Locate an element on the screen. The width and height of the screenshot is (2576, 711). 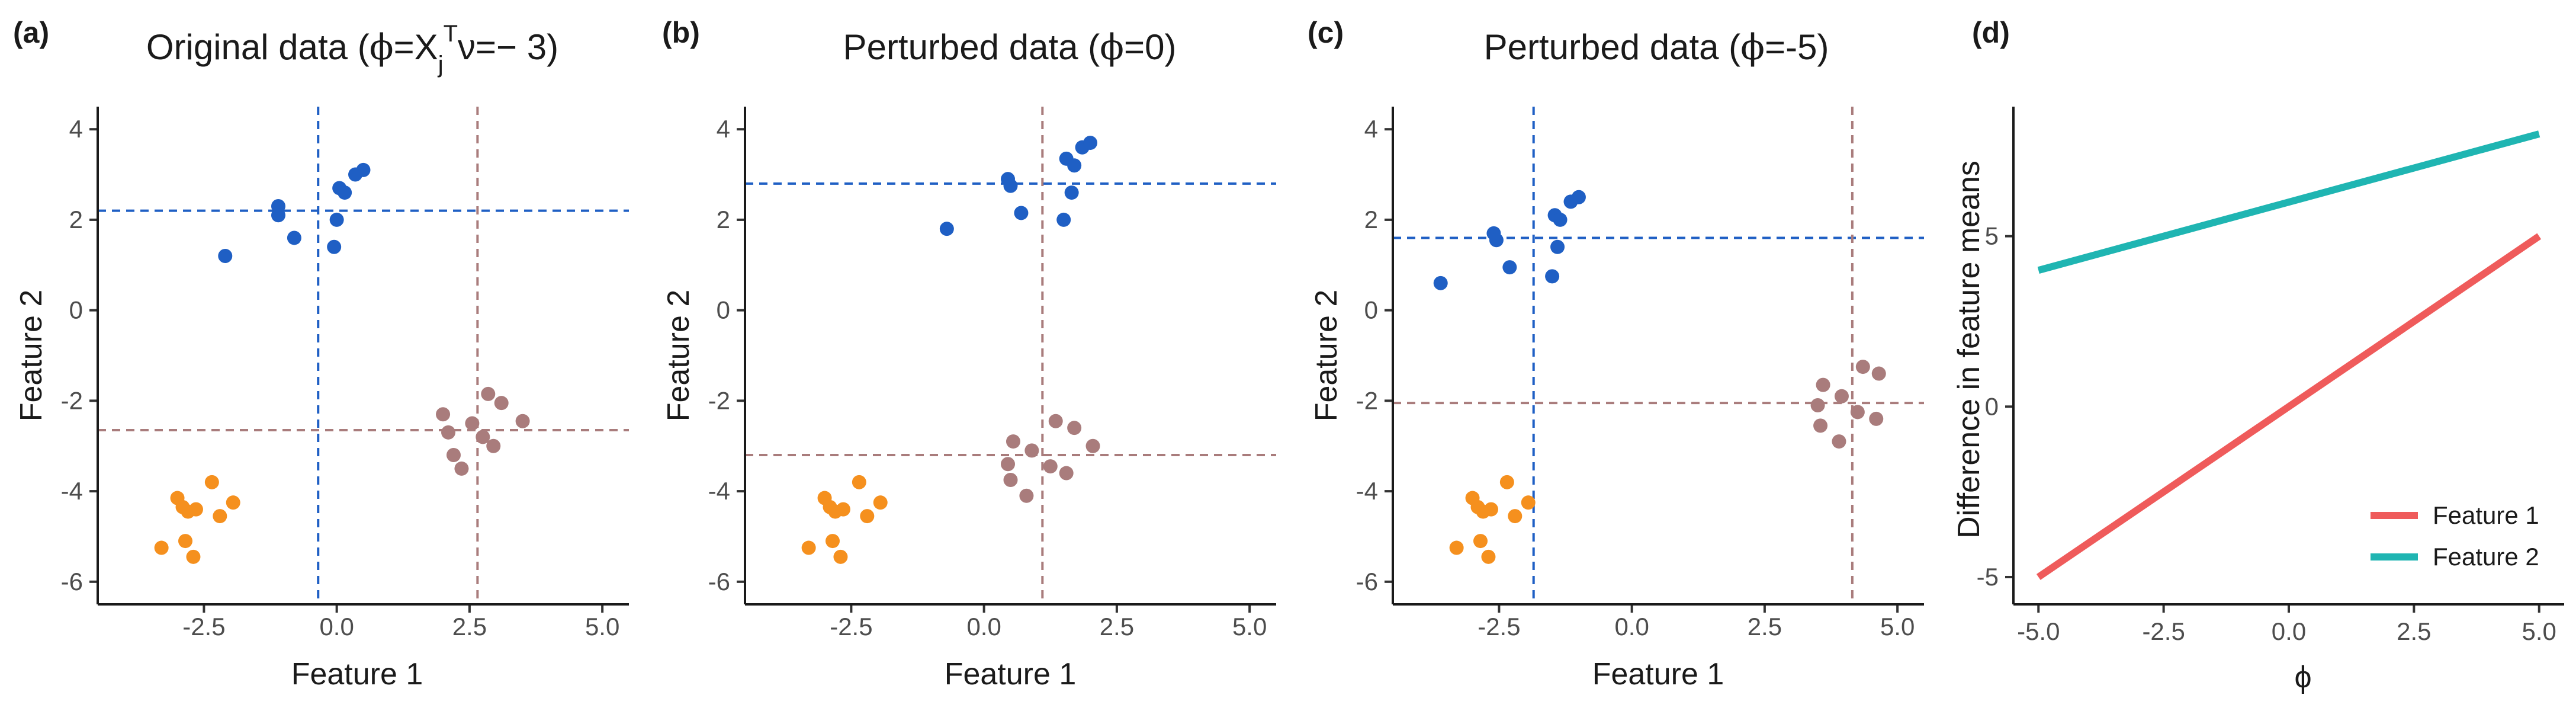
y-axis-title: Difference in feature means is located at coordinates (1969, 350).